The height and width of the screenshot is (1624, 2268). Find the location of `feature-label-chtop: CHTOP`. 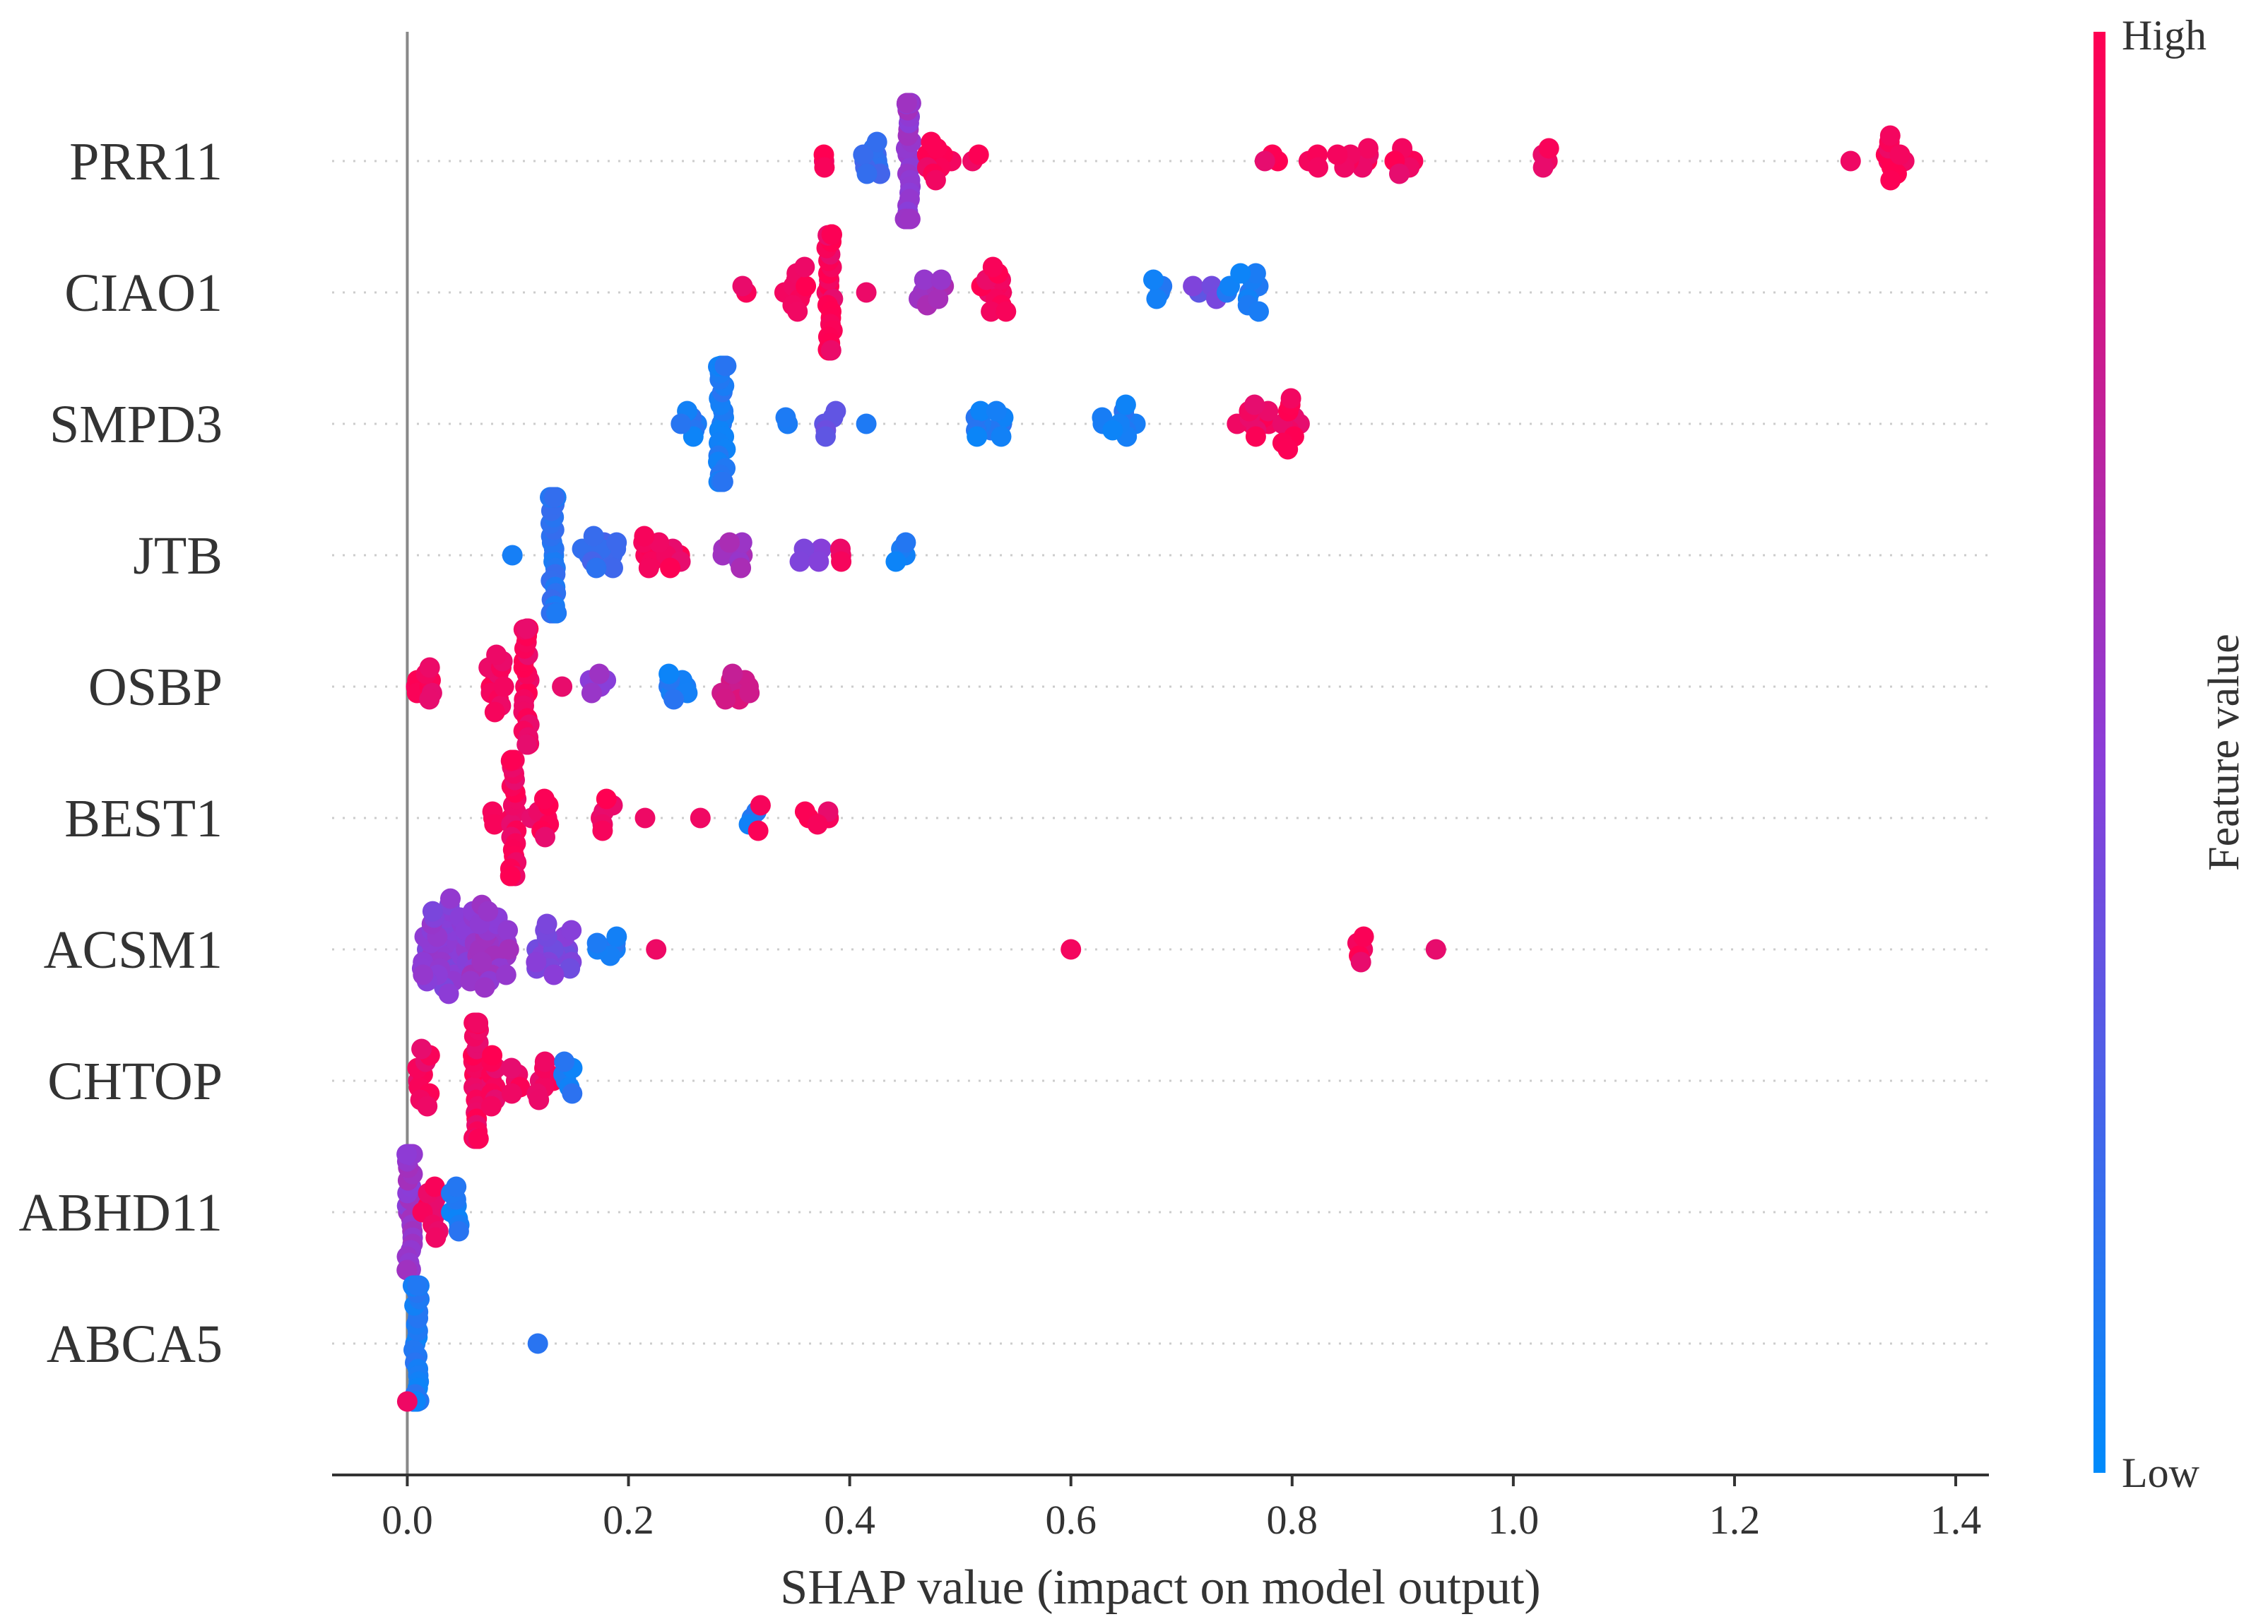

feature-label-chtop: CHTOP is located at coordinates (135, 1081).